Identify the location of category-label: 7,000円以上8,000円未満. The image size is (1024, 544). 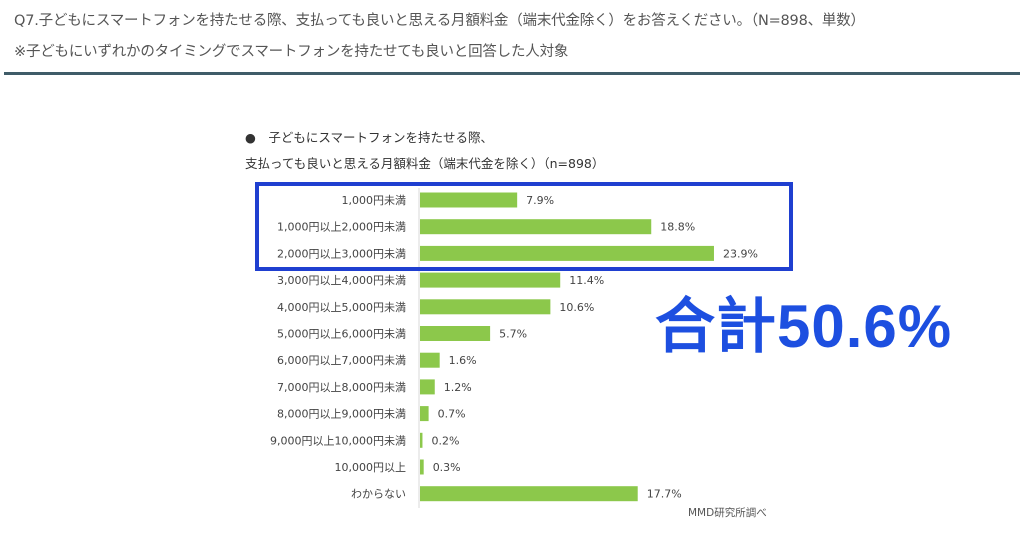
(341, 387).